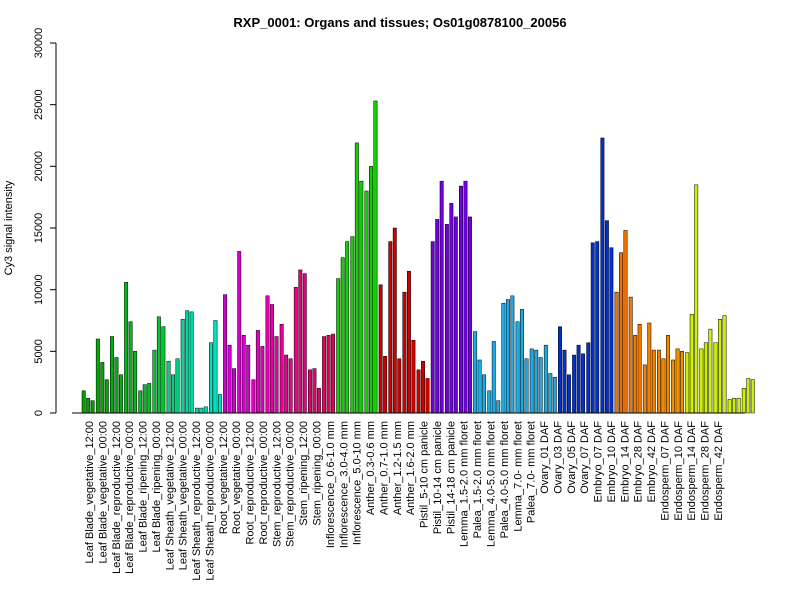 The image size is (800, 600). I want to click on x-tick-label: Anther_0.7-1.0 mm, so click(384, 468).